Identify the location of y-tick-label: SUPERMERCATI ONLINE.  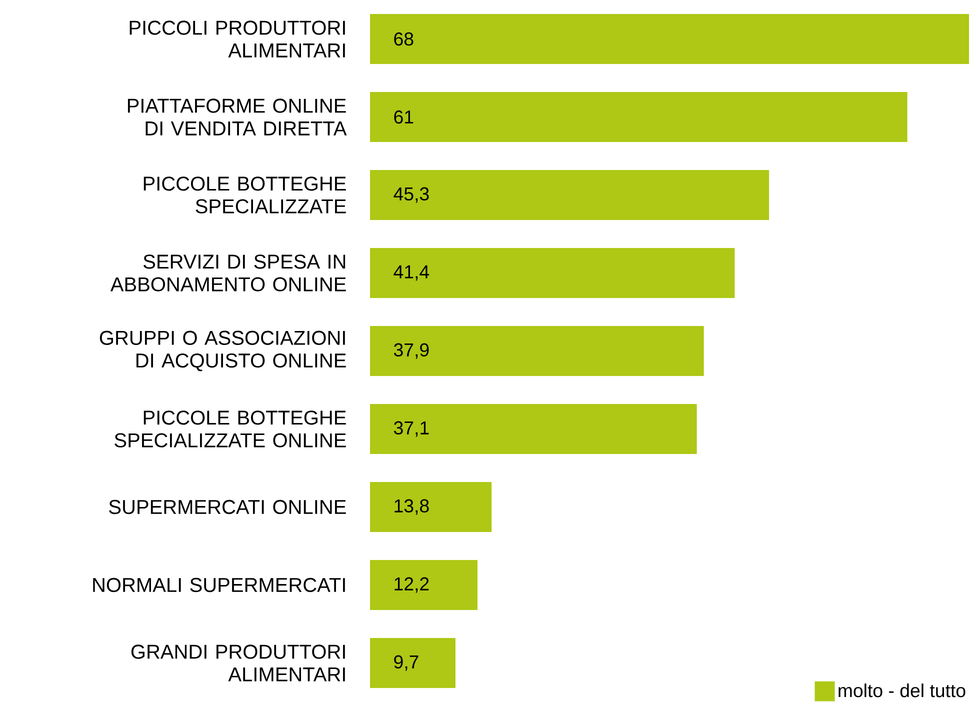
(227, 507).